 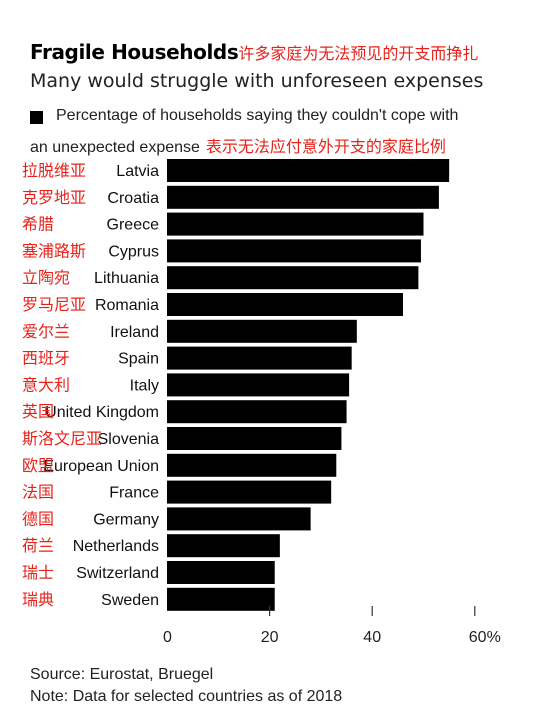 I want to click on category-label: Italy, so click(x=144, y=385).